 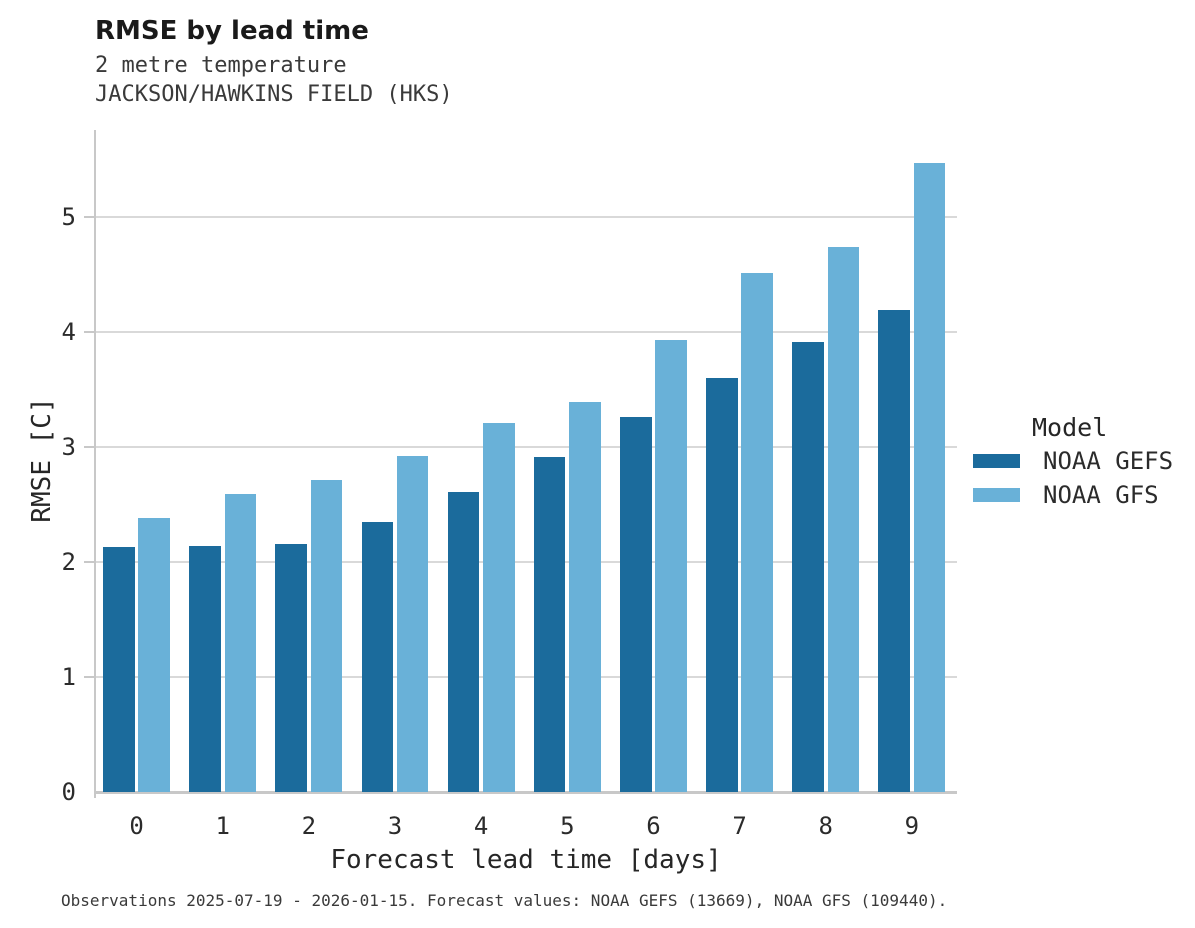 I want to click on x-tick-label-9: 9, so click(x=912, y=826).